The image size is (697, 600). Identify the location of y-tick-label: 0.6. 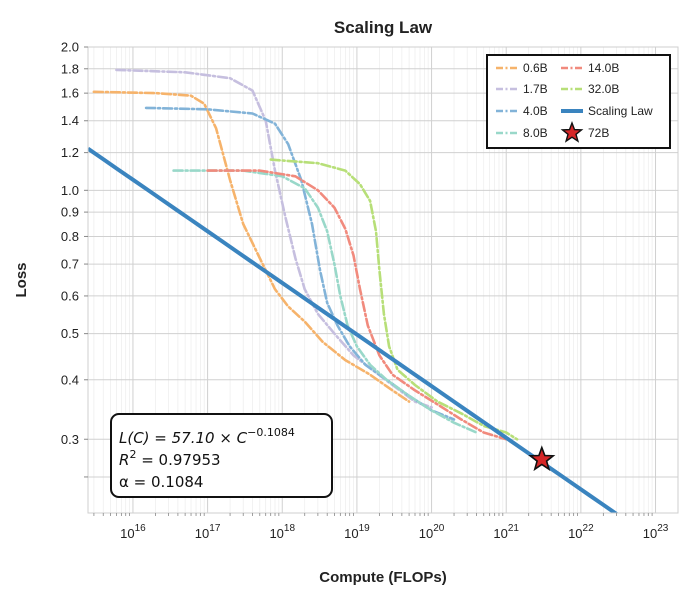
(70, 295).